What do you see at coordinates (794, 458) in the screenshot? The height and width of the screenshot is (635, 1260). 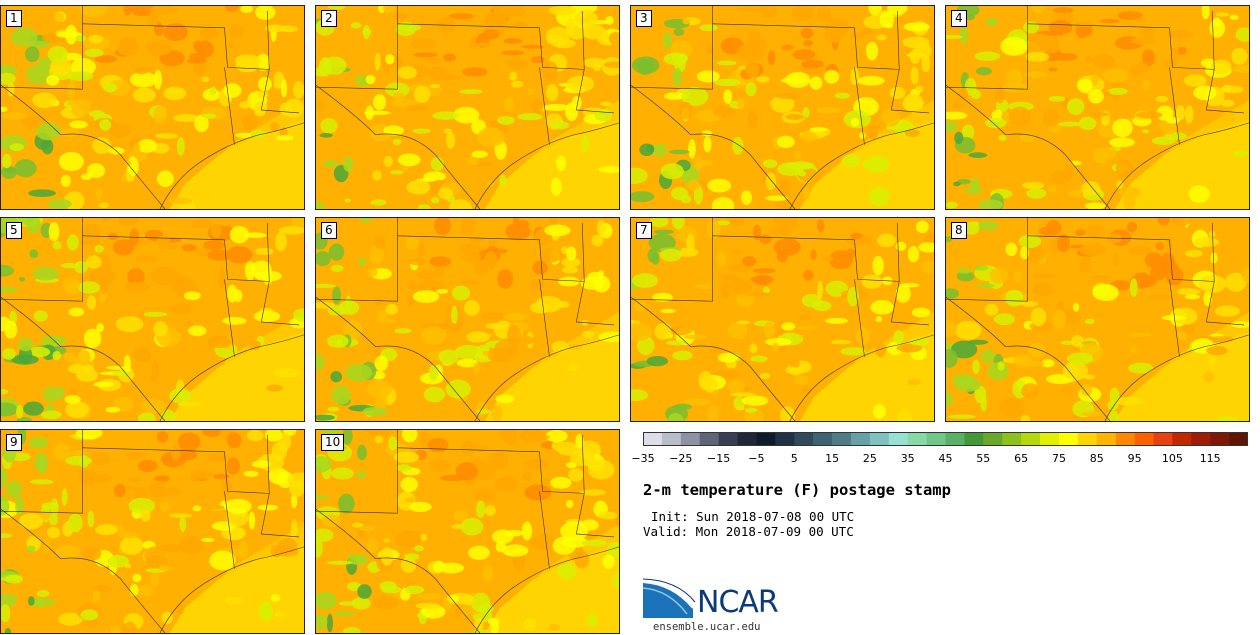 I see `colorbar-tick-label: 5` at bounding box center [794, 458].